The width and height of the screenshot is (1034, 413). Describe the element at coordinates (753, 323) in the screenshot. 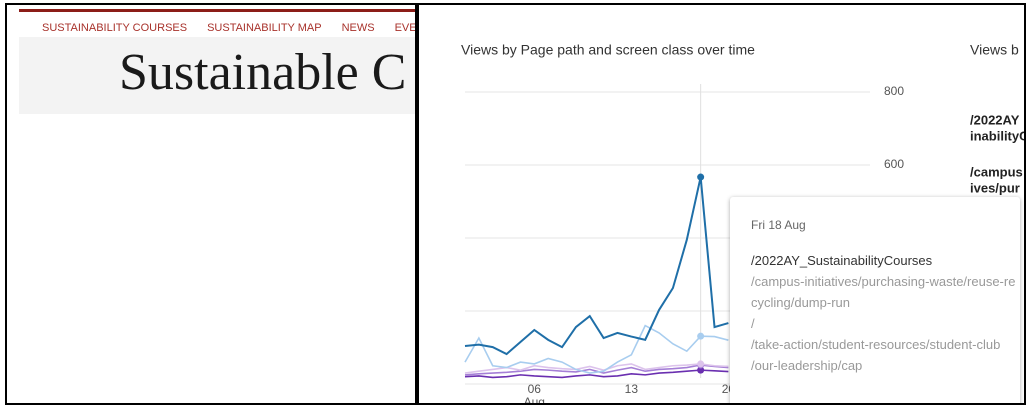

I see `tooltip-series: /` at that location.